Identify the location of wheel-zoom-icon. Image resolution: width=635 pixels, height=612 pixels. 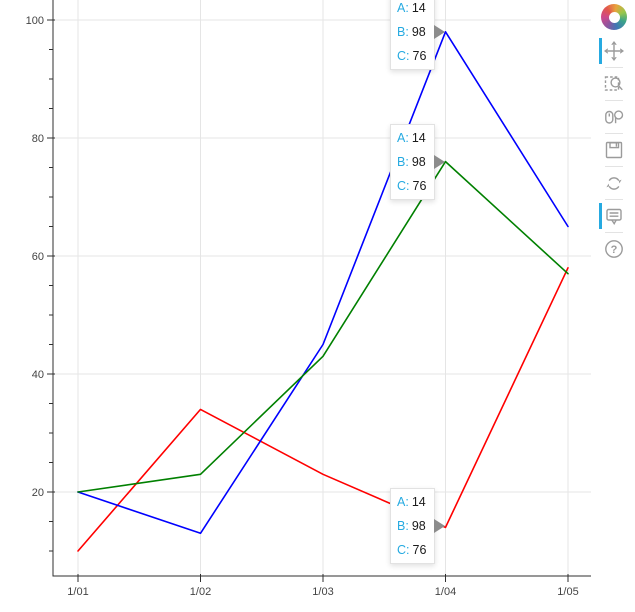
(614, 117).